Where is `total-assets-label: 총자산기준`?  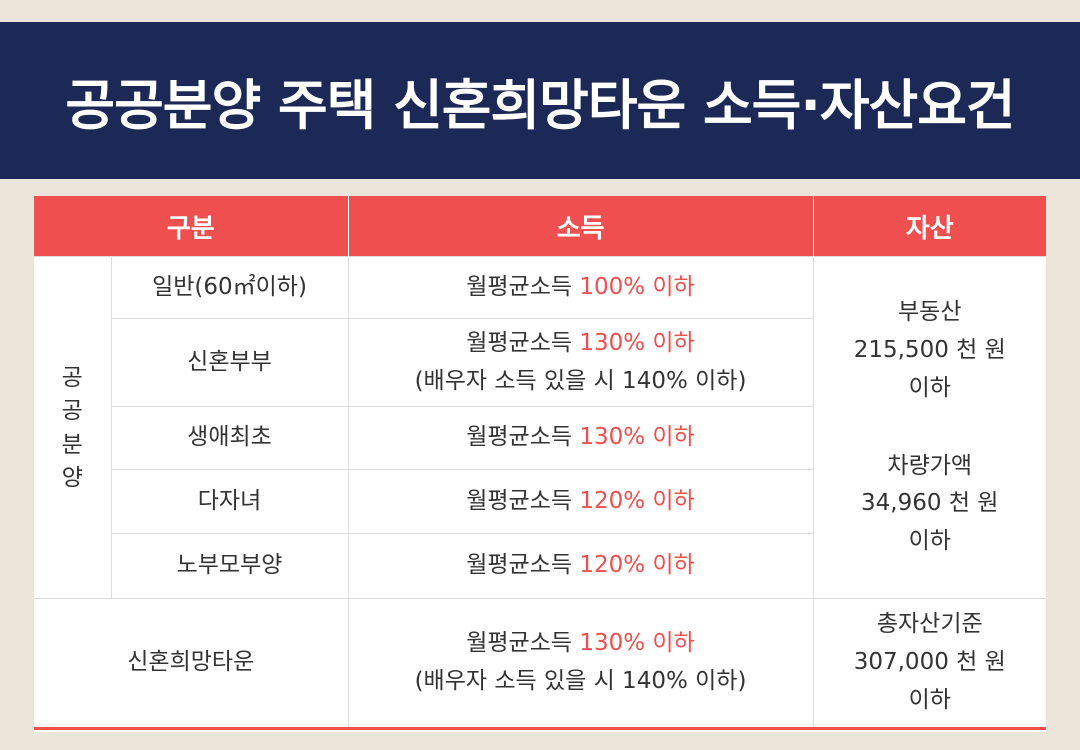
total-assets-label: 총자산기준 is located at coordinates (929, 624).